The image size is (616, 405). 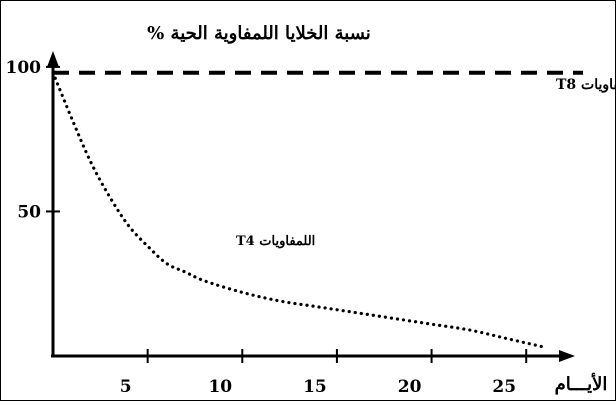 I want to click on x-tick-label: 15, so click(x=315, y=387).